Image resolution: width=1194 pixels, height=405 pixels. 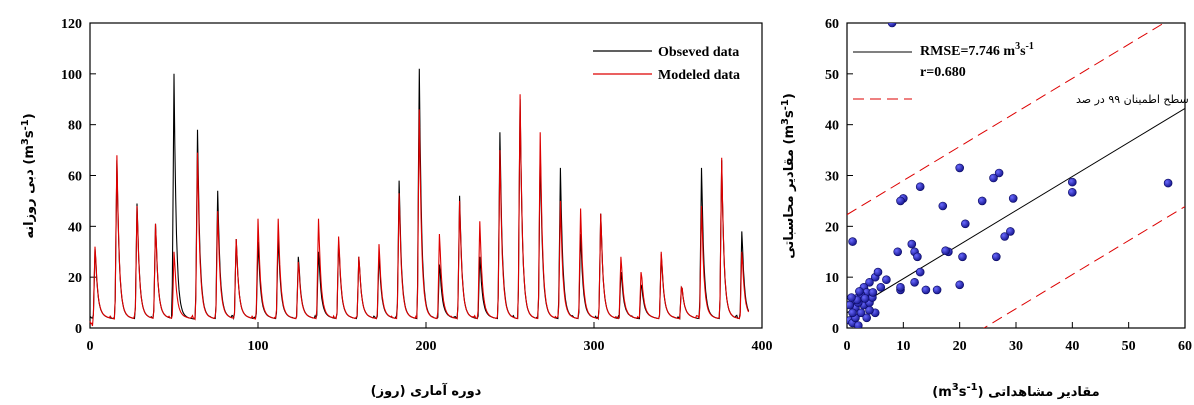 I want to click on x-tick-label: 200, so click(x=426, y=346).